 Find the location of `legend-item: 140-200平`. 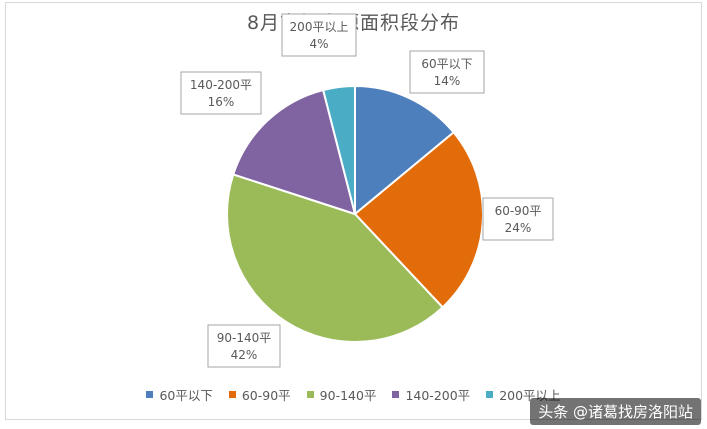

legend-item: 140-200平 is located at coordinates (431, 394).